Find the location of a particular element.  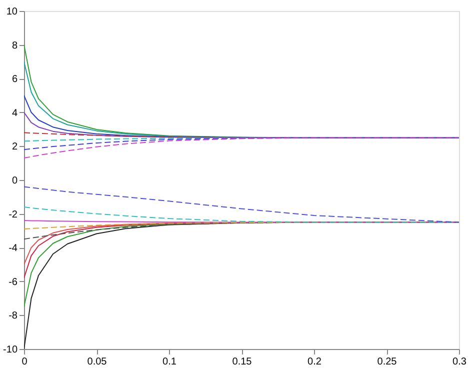

y-tick-label: 6 is located at coordinates (15, 80).